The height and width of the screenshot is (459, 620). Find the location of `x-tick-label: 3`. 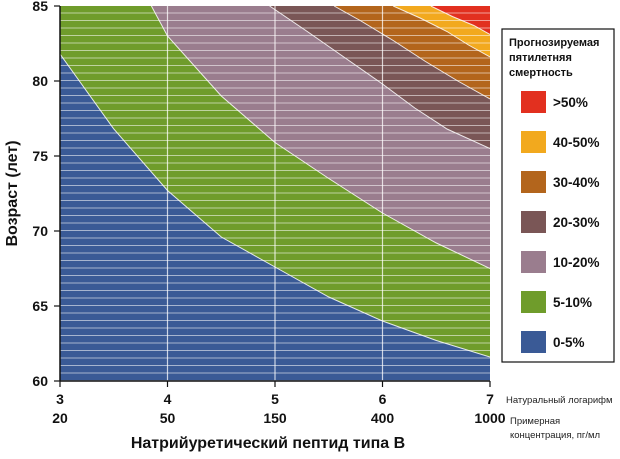

x-tick-label: 3 is located at coordinates (60, 399).